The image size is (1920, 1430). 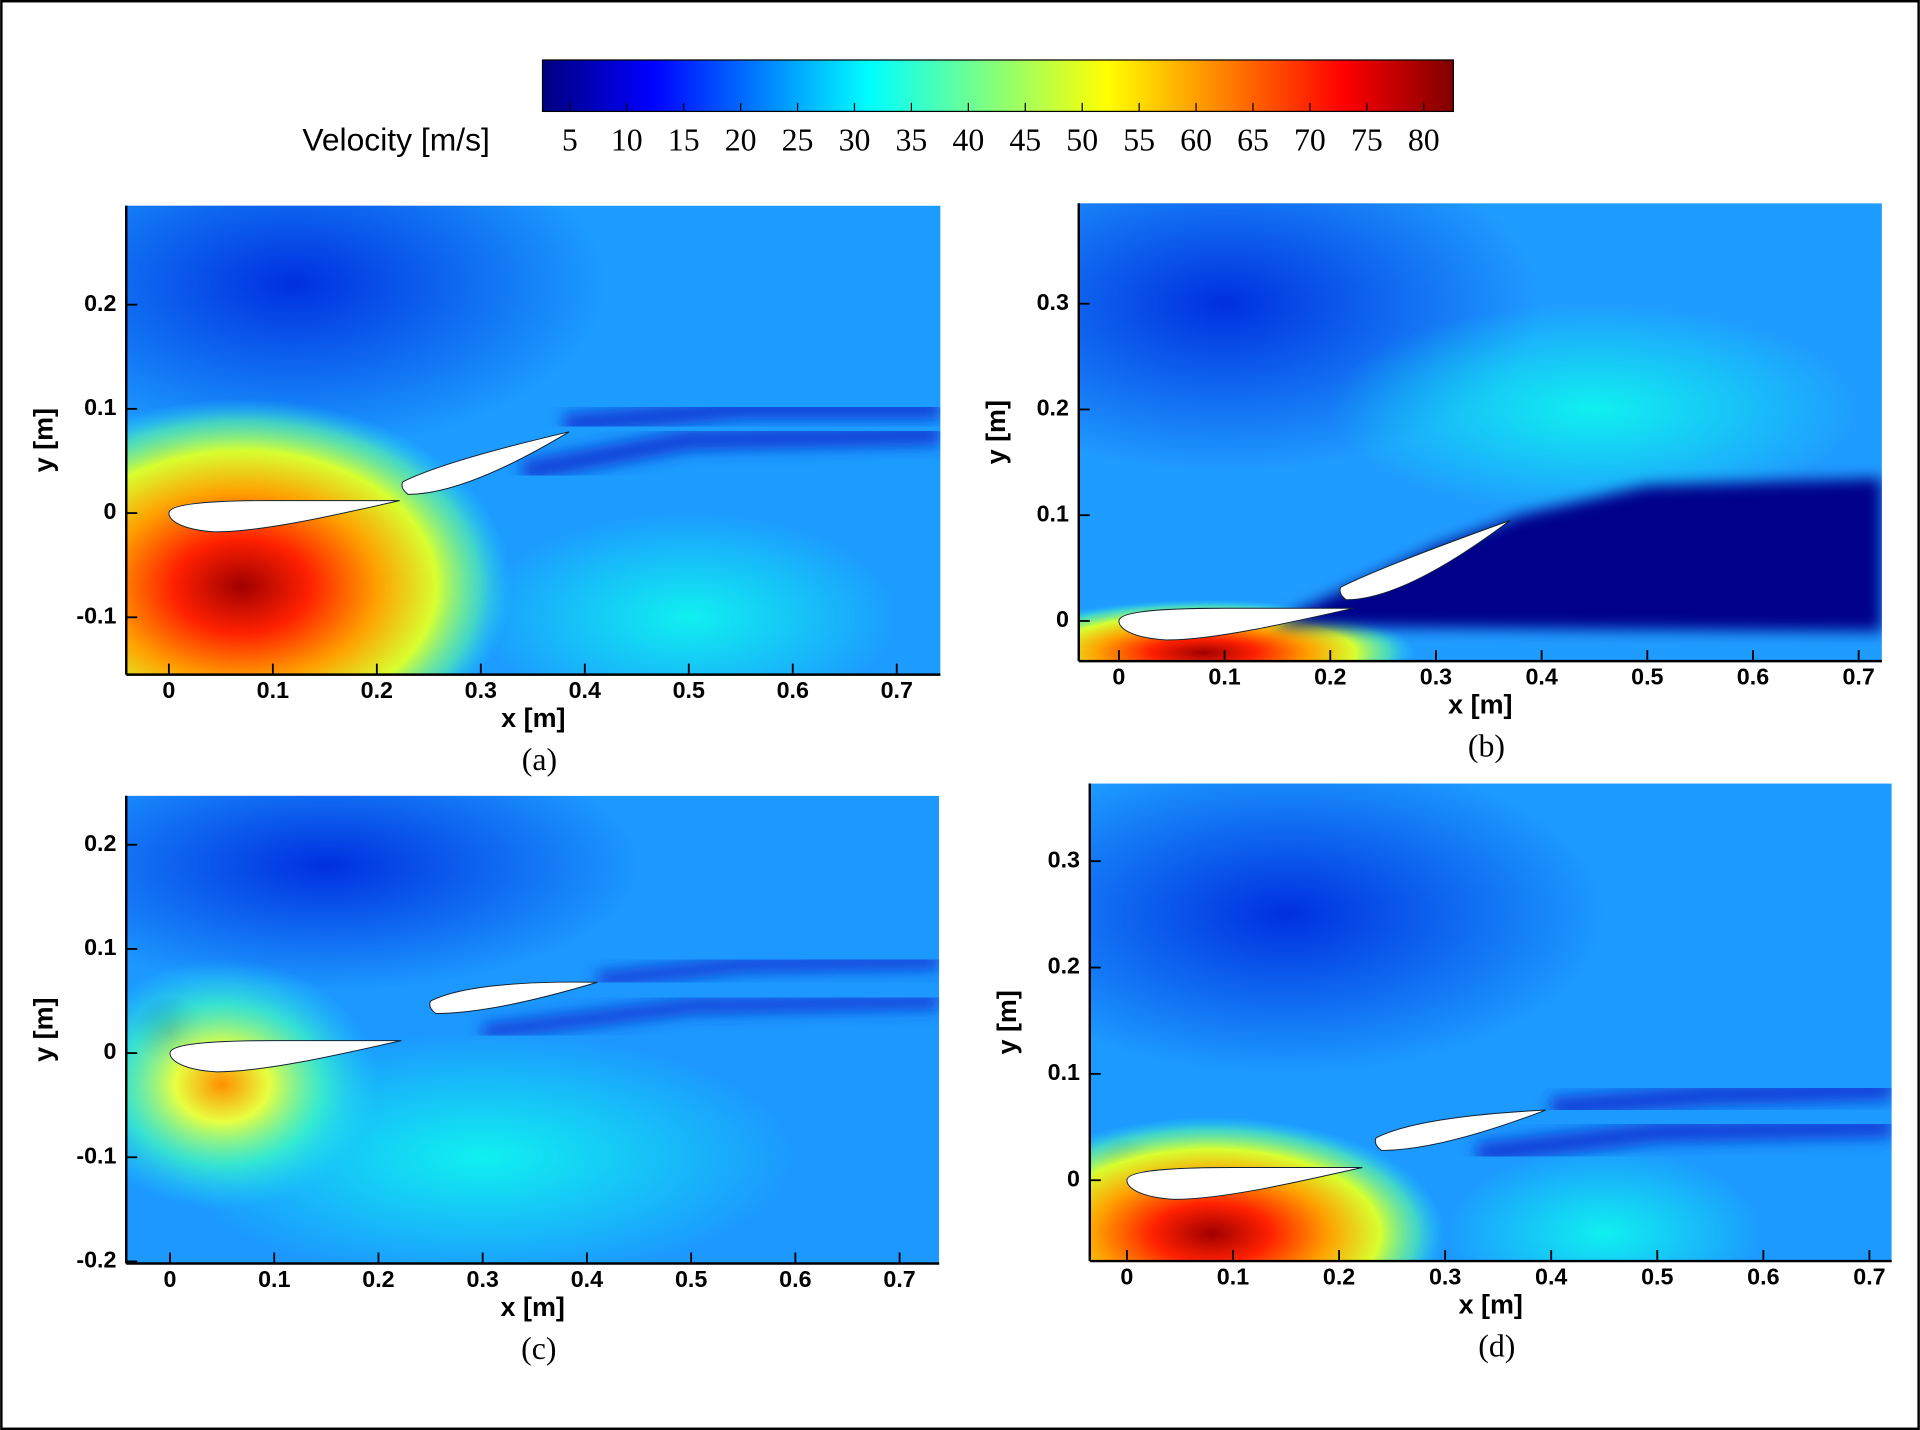 I want to click on colorbar-tick-label: 35, so click(x=912, y=140).